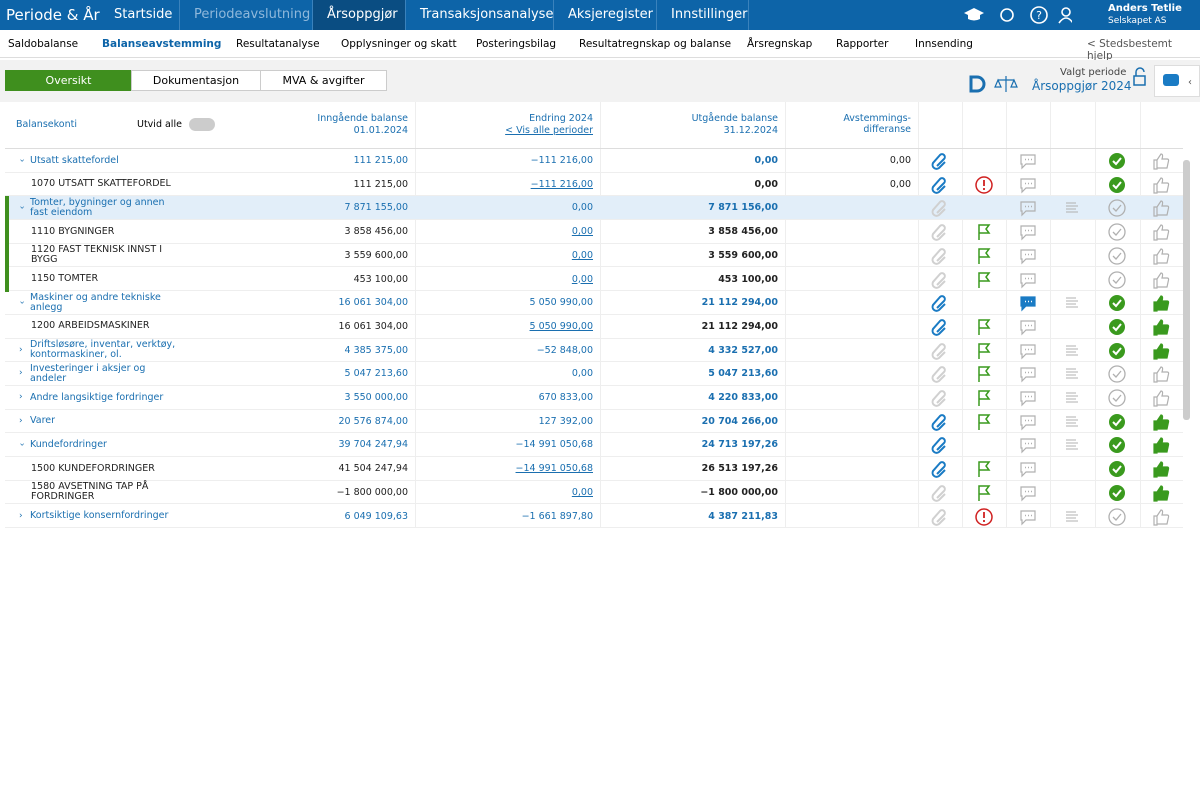  I want to click on subnav-item: Opplysninger og skatt, so click(399, 44).